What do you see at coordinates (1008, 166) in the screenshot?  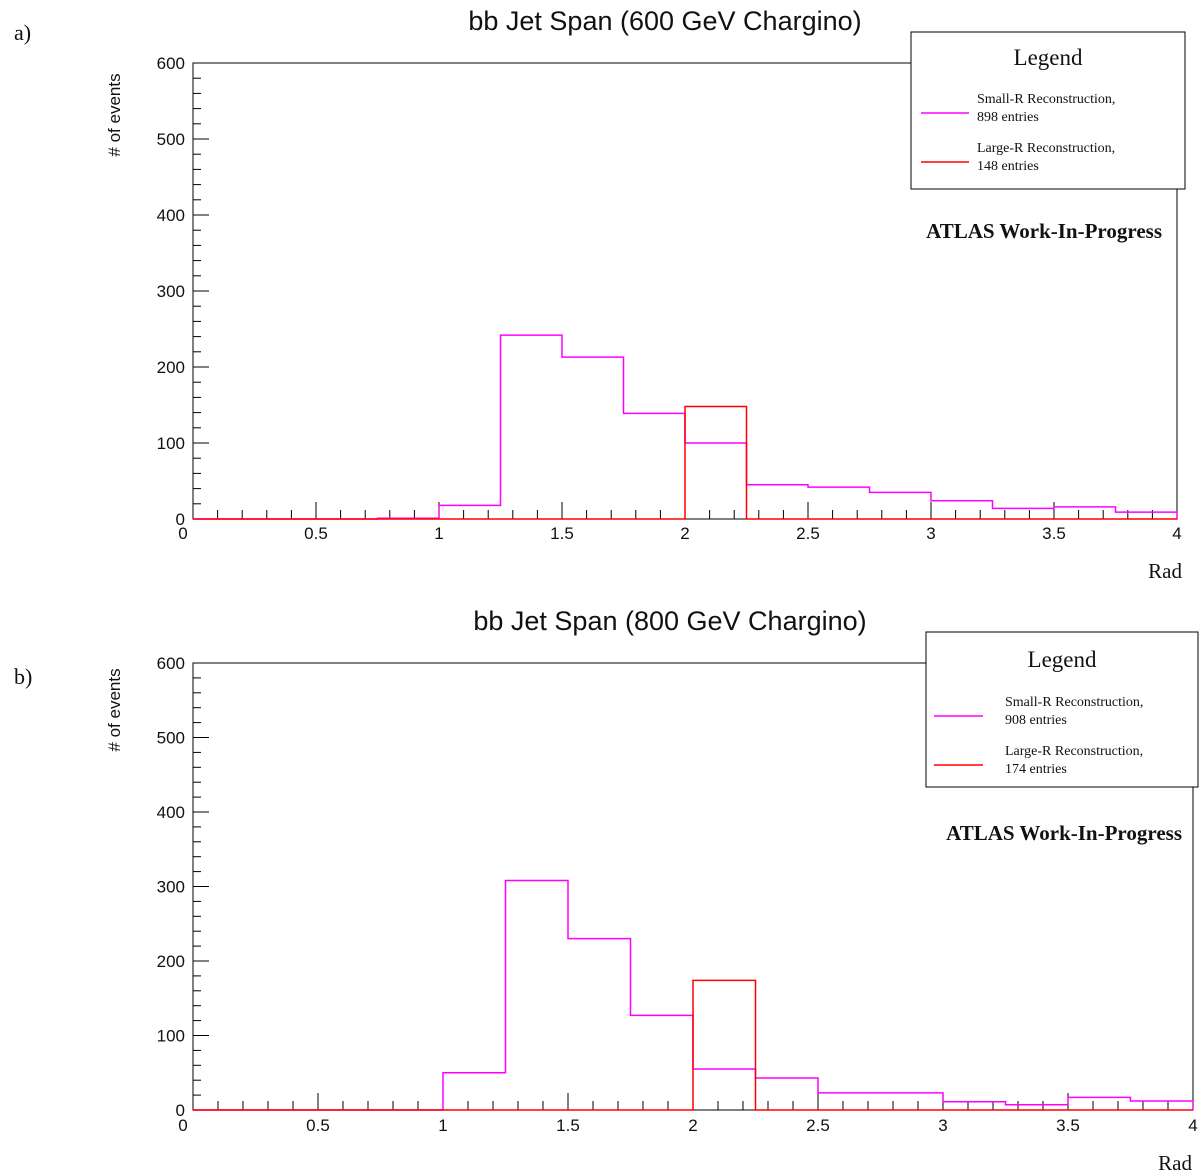 I see `legend-entry-label: 148 entries` at bounding box center [1008, 166].